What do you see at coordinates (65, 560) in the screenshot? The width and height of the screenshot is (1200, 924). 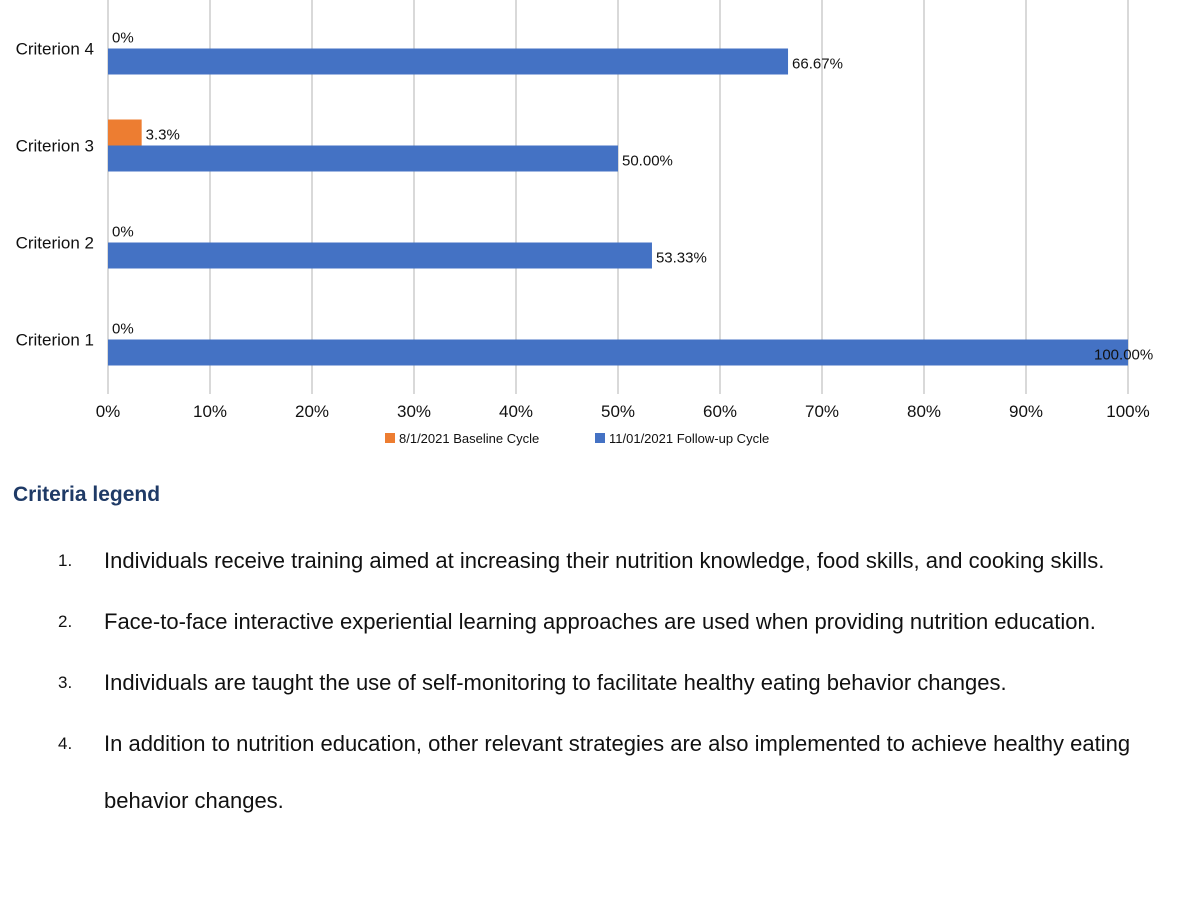 I see `item-number: 1.` at bounding box center [65, 560].